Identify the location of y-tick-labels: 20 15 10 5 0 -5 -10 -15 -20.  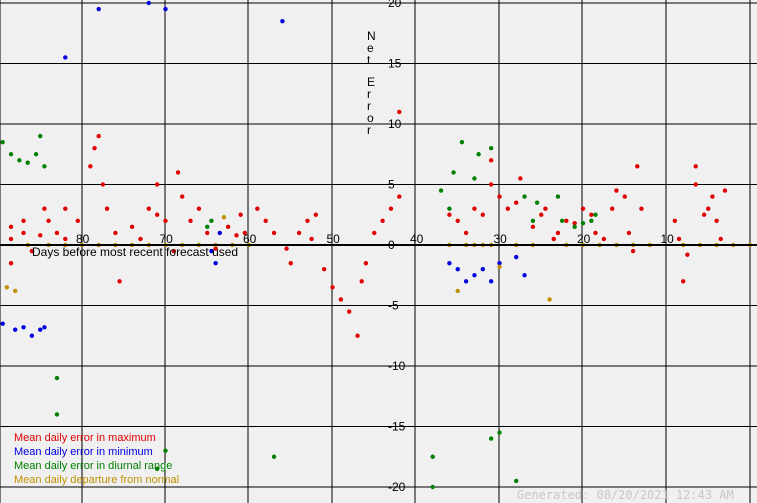
(397, 247).